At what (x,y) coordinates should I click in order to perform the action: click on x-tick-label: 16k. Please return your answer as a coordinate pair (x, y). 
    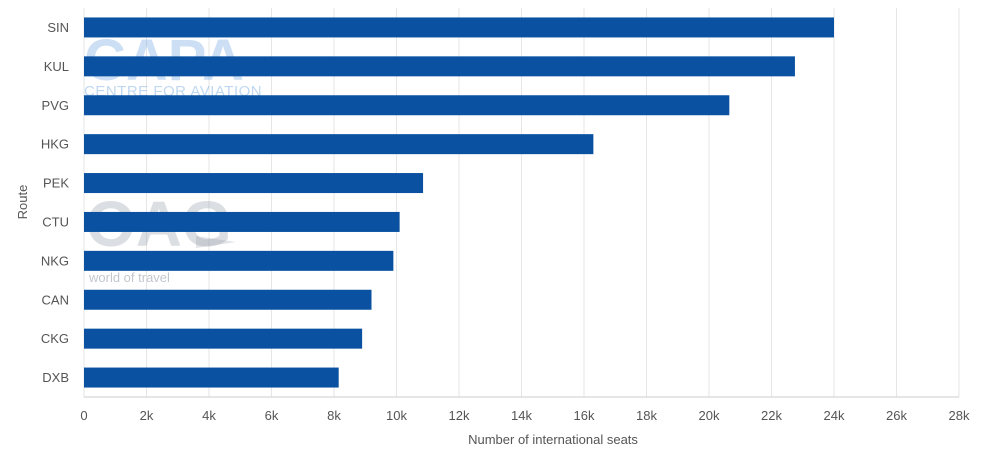
    Looking at the image, I should click on (584, 415).